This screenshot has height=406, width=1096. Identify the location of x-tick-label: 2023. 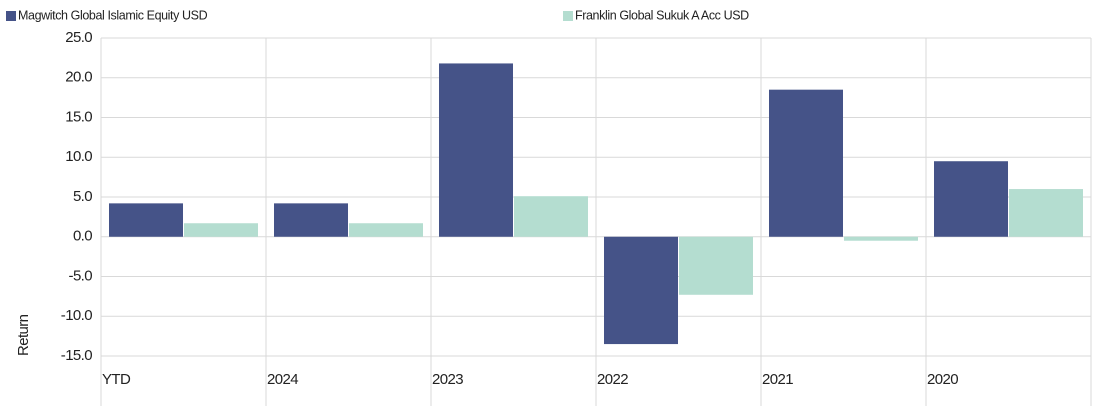
(447, 379).